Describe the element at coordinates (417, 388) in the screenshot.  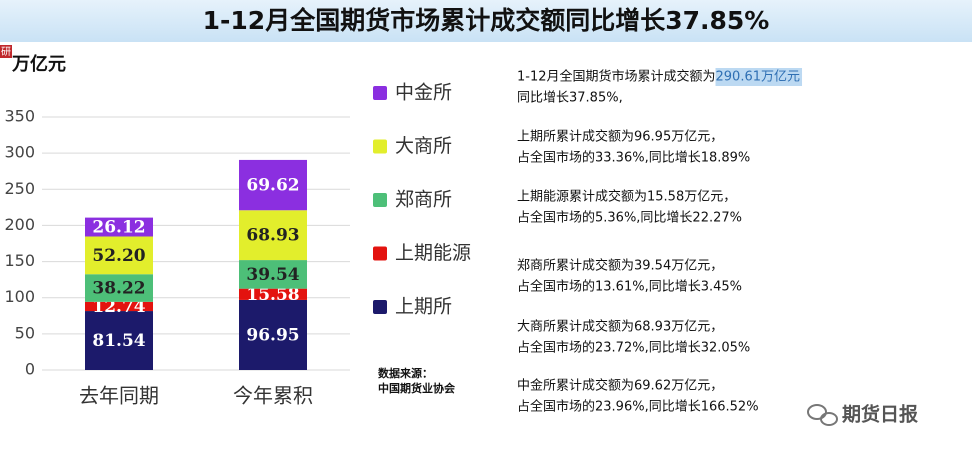
I see `source-org: 中国期货业协会` at that location.